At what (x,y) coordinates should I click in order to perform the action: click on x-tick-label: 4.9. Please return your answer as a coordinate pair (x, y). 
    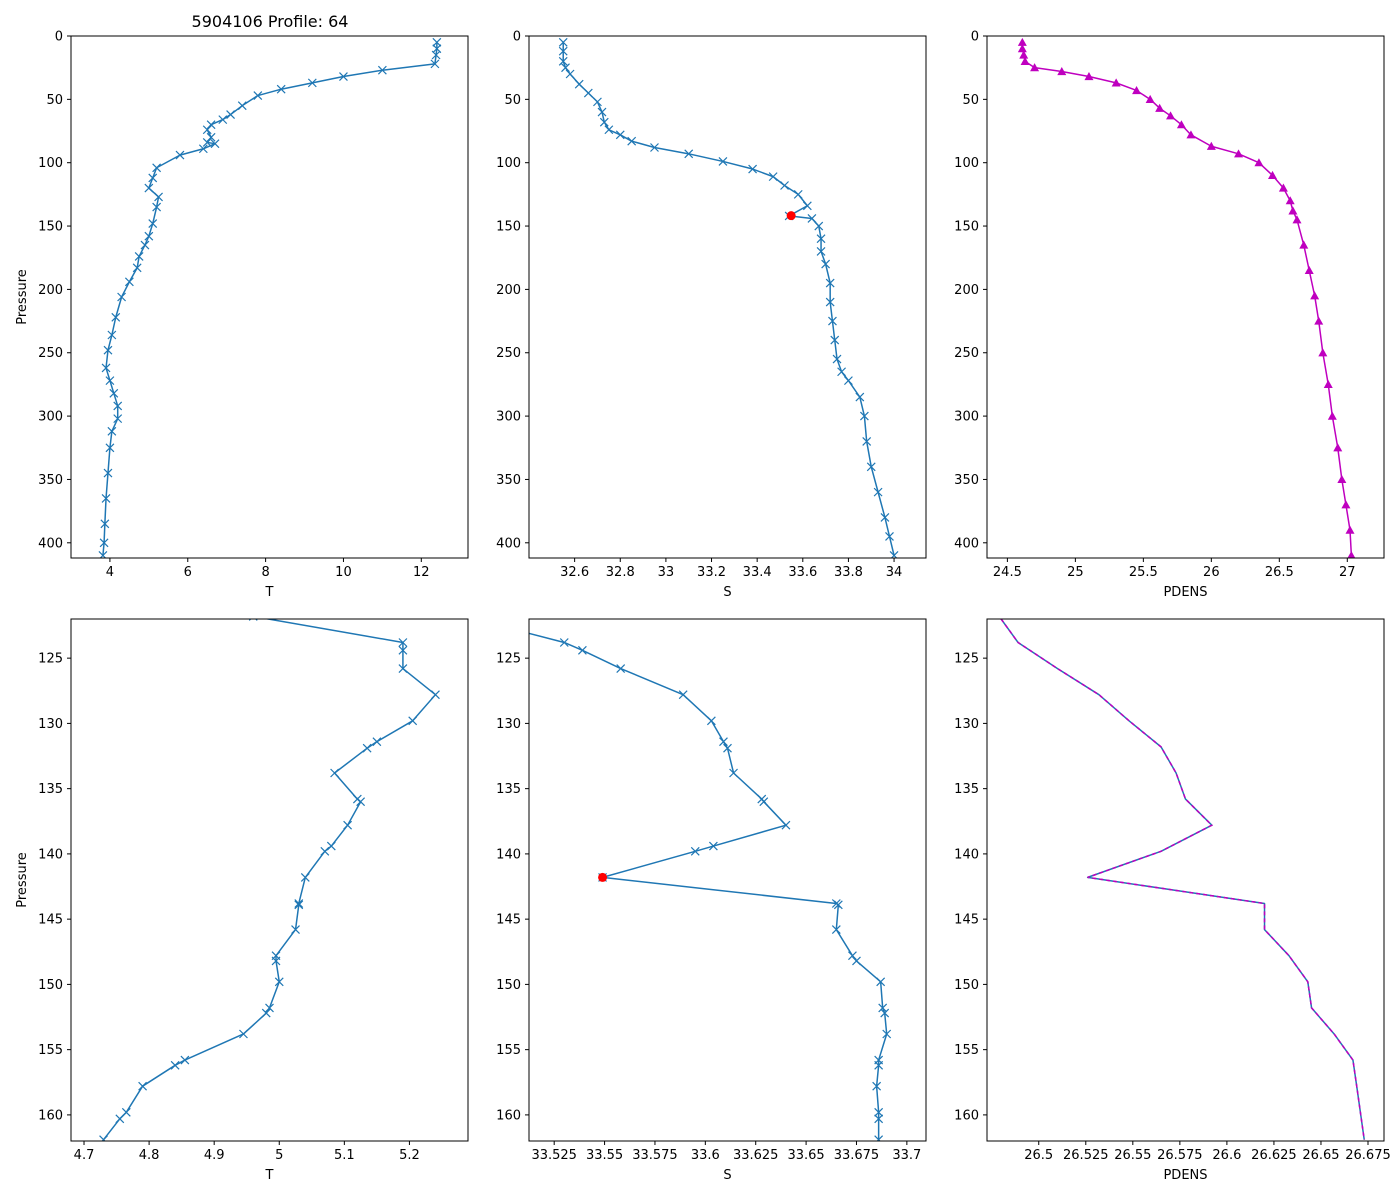
    Looking at the image, I should click on (214, 1155).